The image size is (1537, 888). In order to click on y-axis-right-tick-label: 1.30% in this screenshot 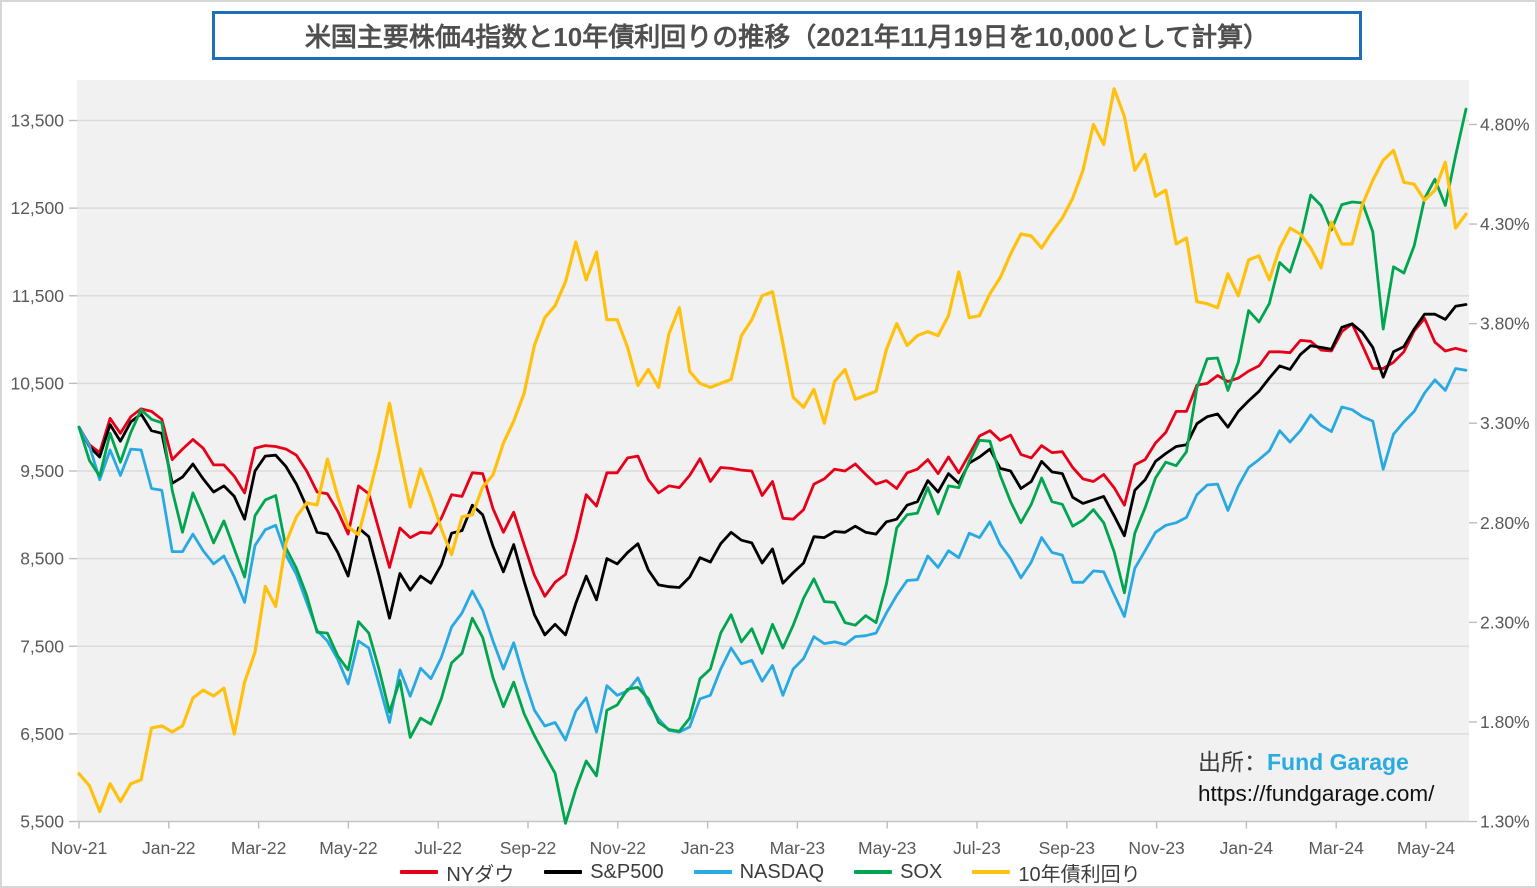, I will do `click(1505, 822)`.